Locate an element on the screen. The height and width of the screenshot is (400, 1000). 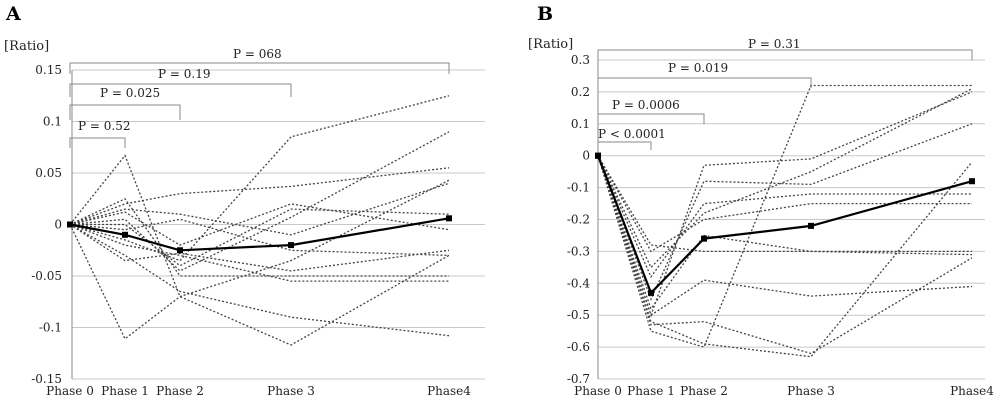
p-value-label: P = 0.52 is located at coordinates (104, 126).